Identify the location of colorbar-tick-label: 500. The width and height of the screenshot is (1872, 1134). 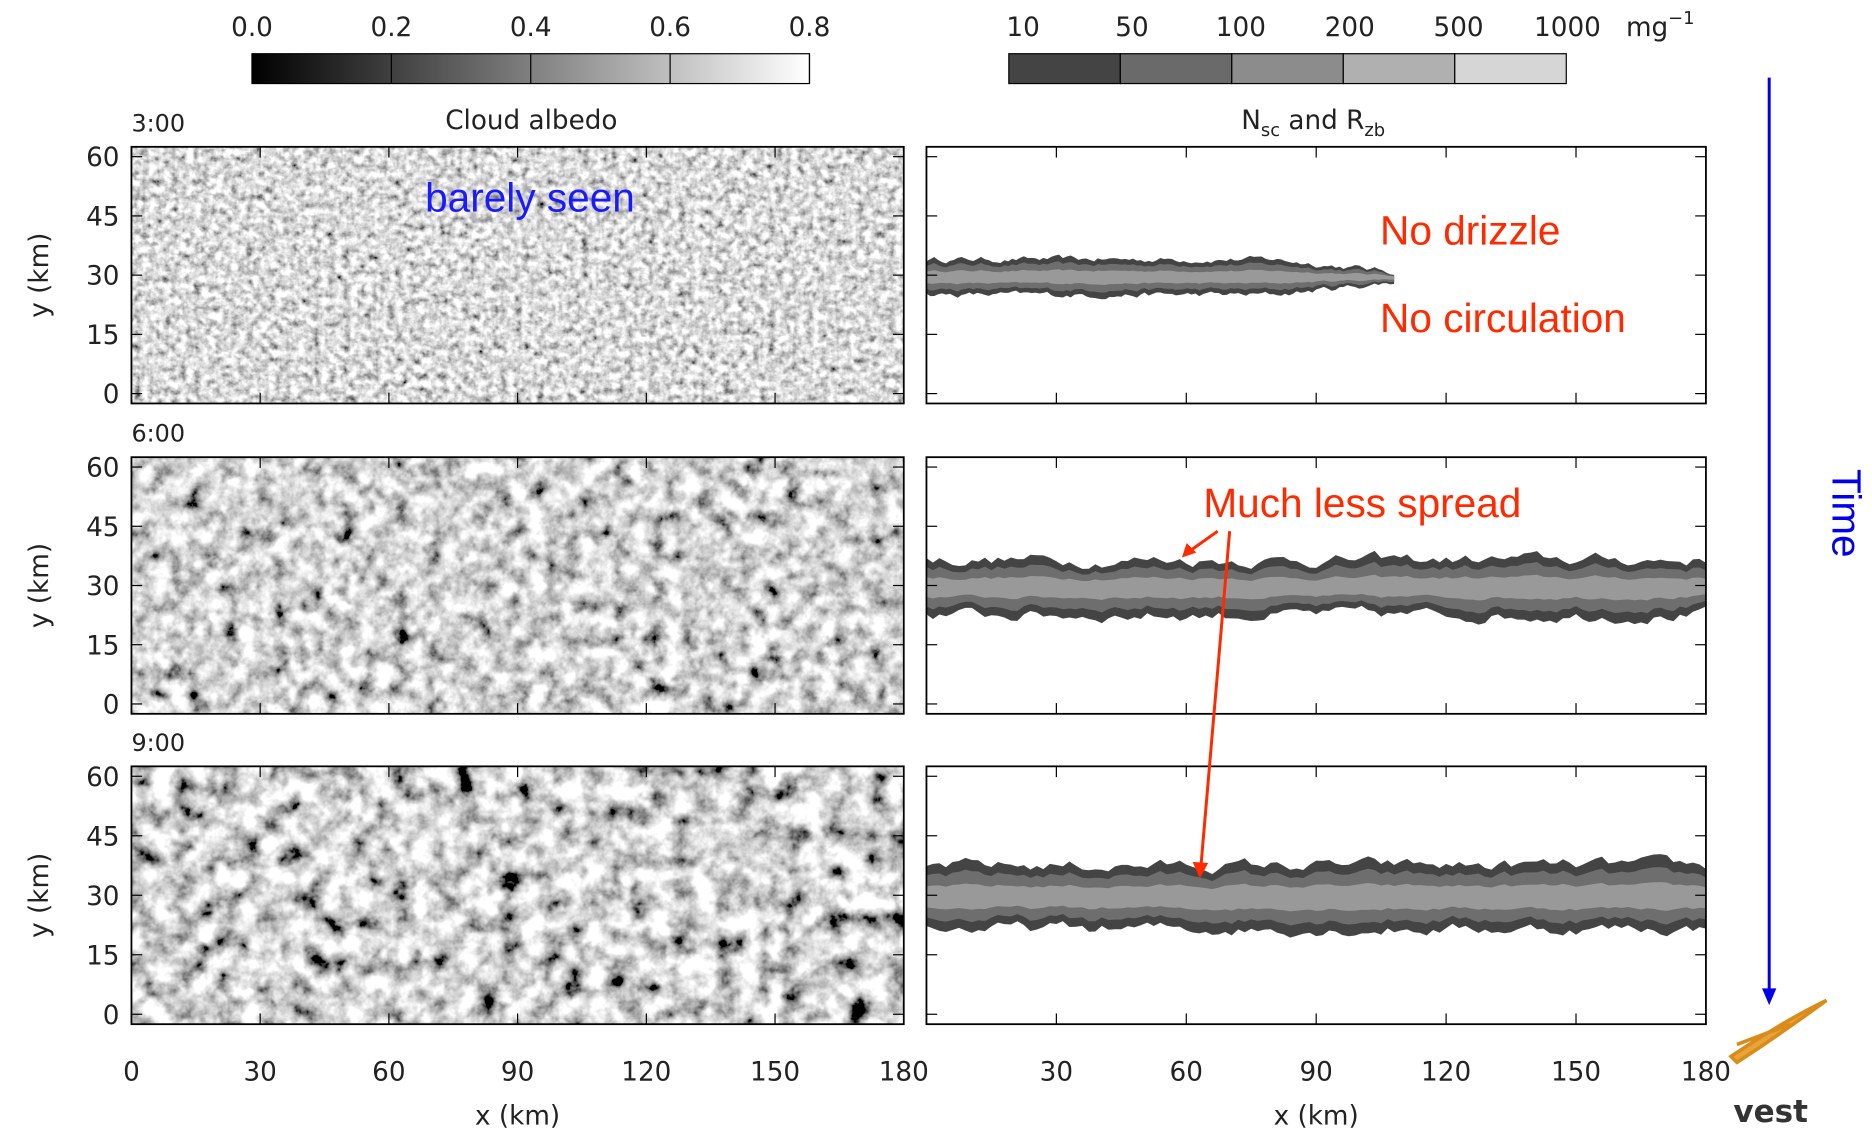
(1459, 28).